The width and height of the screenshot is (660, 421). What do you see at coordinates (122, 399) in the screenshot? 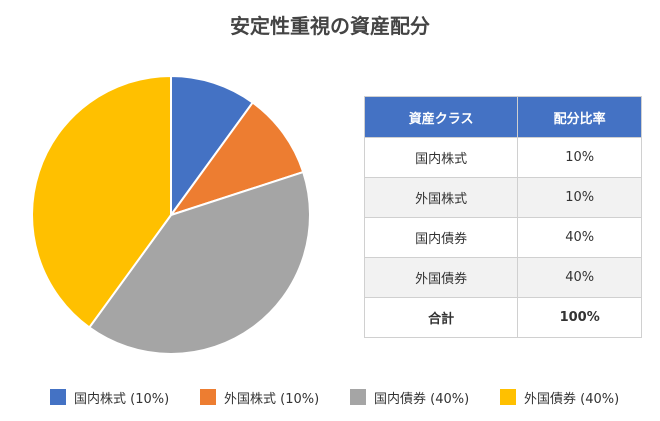
I see `legend-label: 国内株式 (10%)` at bounding box center [122, 399].